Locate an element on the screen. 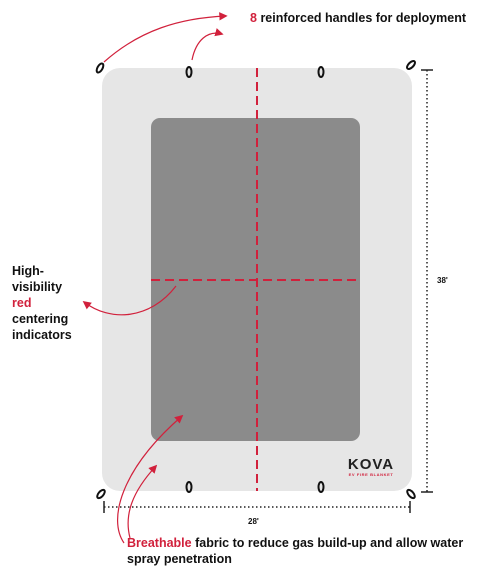 This screenshot has width=496, height=569. arrow-handles-left is located at coordinates (165, 37).